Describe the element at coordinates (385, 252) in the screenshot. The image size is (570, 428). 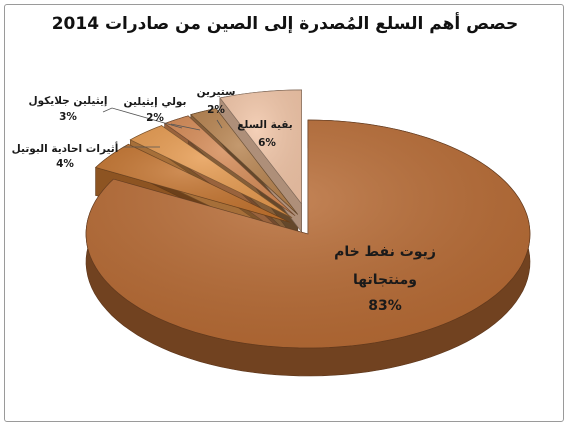
I see `slice-label-crude-line1: زيوت نفط خام` at that location.